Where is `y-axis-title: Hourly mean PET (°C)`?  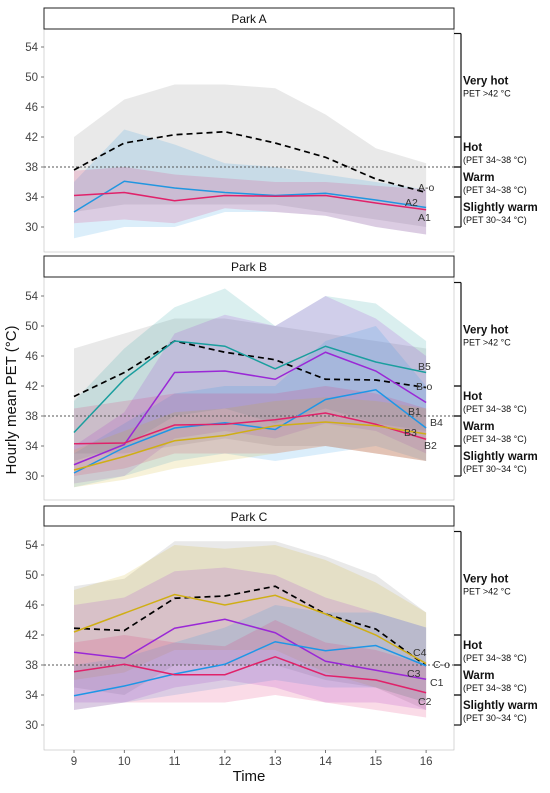
y-axis-title: Hourly mean PET (°C) is located at coordinates (11, 399).